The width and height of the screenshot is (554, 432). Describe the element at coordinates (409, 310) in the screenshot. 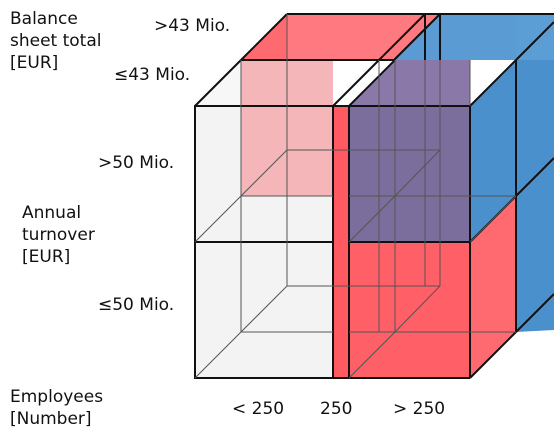

I see `red-block-front-lower` at that location.